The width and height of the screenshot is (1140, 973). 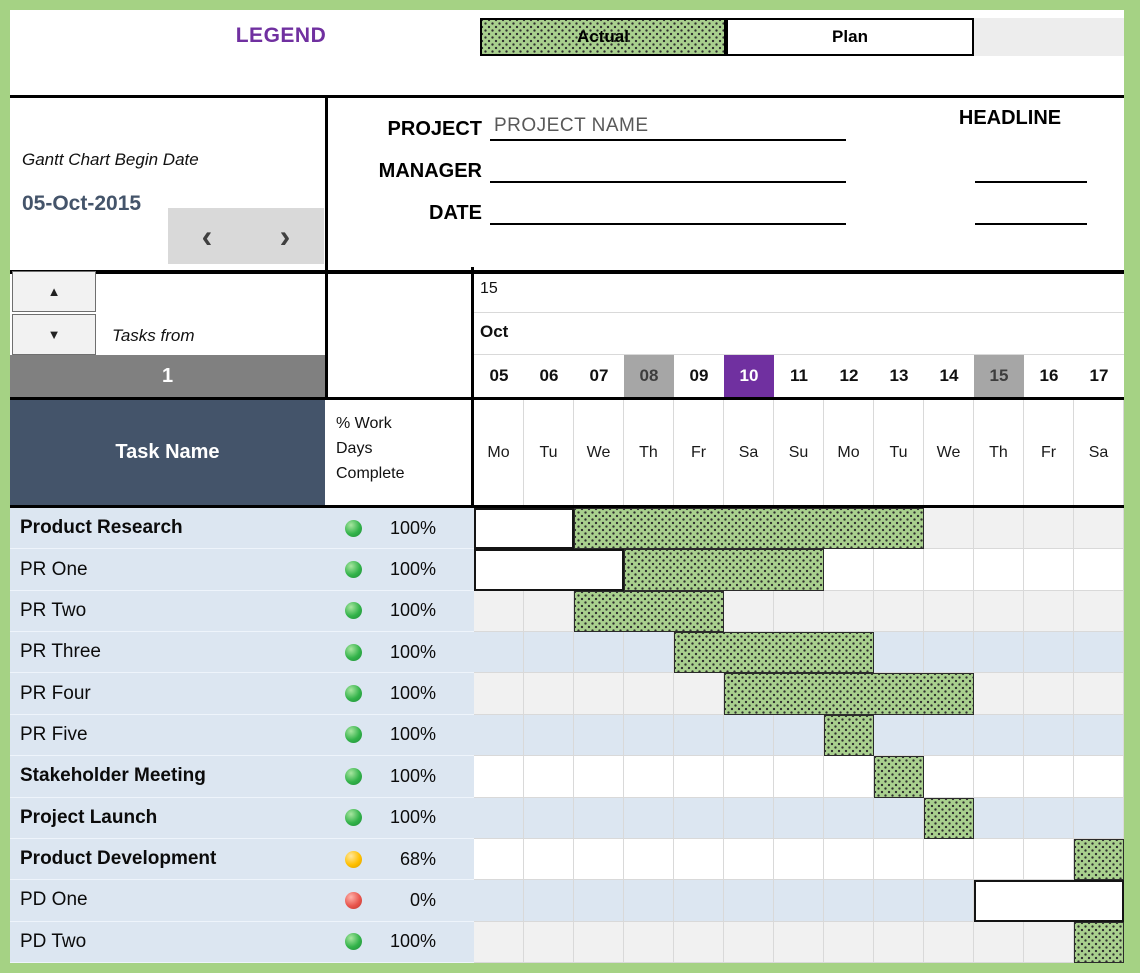 I want to click on tasks-from-value: 1, so click(x=167, y=376).